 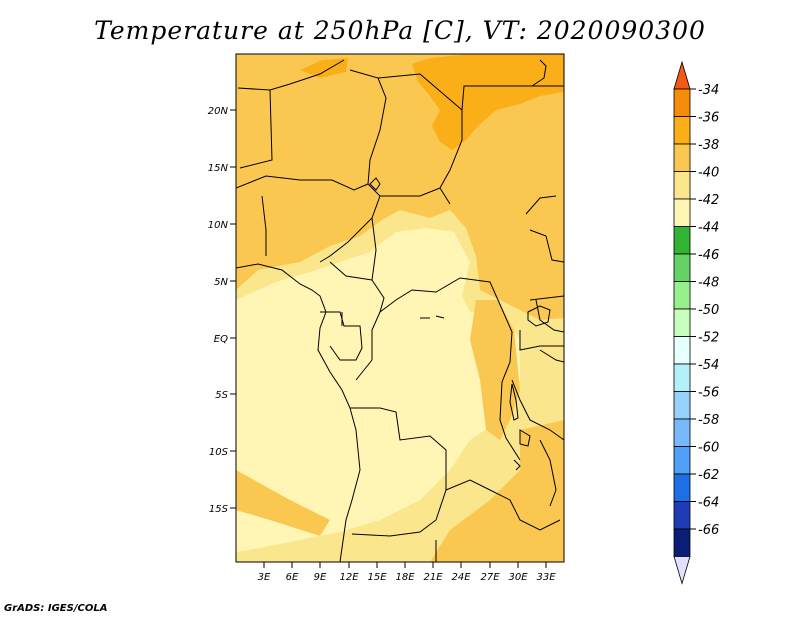 What do you see at coordinates (490, 577) in the screenshot?
I see `lon-label: 27E` at bounding box center [490, 577].